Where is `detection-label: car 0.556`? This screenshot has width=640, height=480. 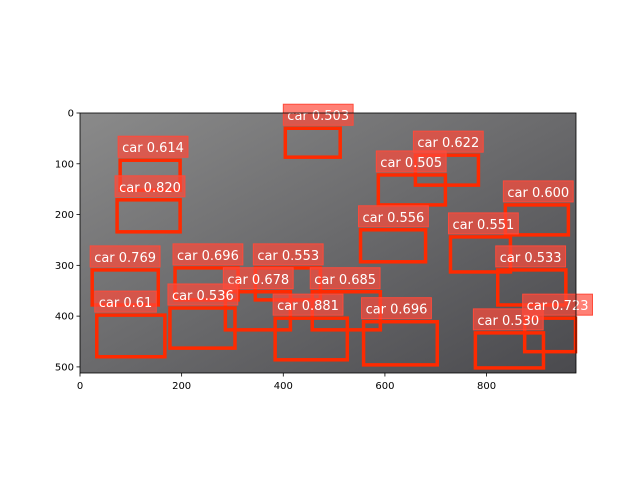 detection-label: car 0.556 is located at coordinates (394, 218).